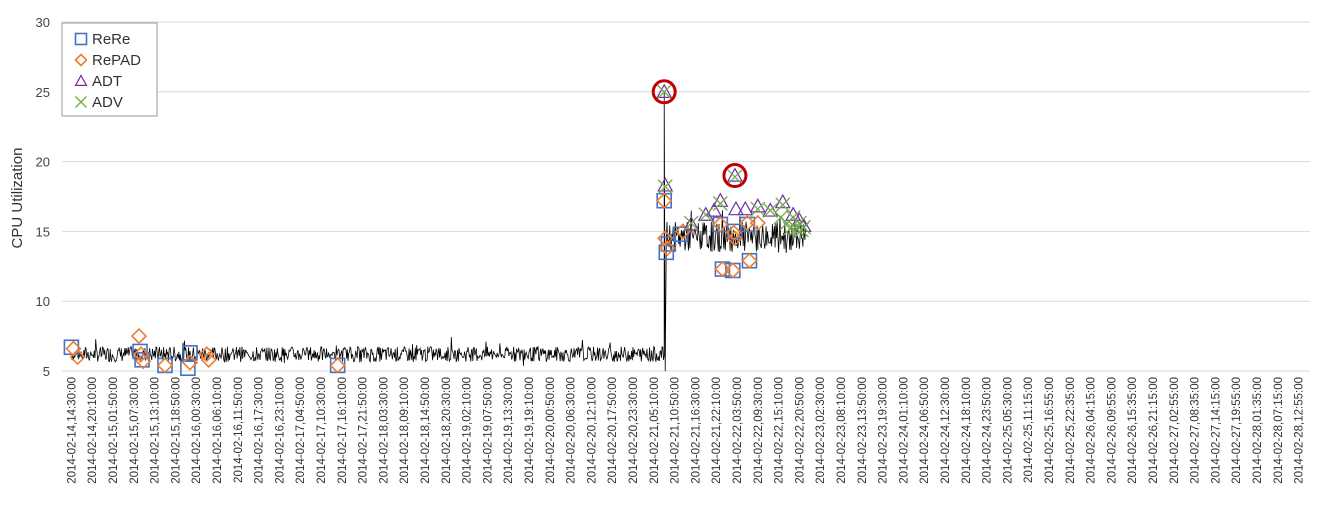 This screenshot has width=1335, height=529. I want to click on x-tick-label: 2014-02-20,12:10:00, so click(592, 430).